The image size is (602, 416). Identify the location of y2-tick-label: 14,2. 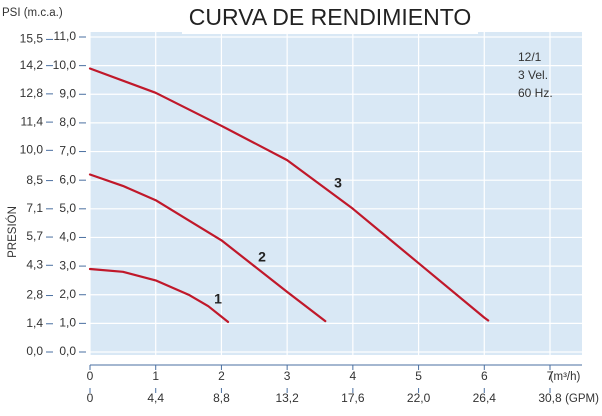
(32, 65).